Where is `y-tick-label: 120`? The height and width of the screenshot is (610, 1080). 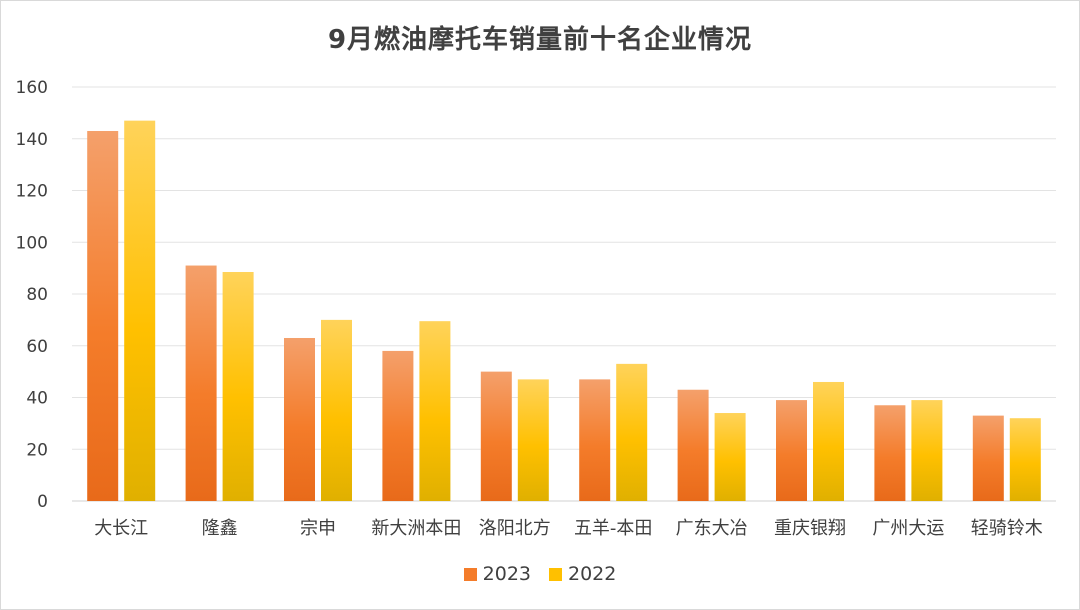
y-tick-label: 120 is located at coordinates (32, 192).